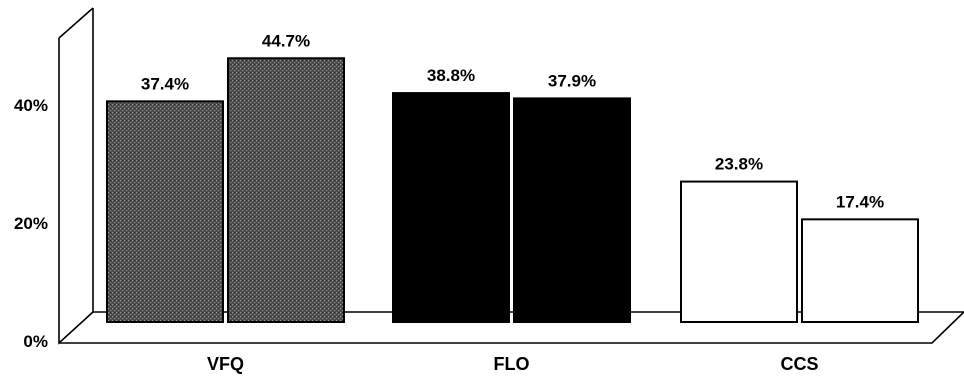  Describe the element at coordinates (572, 80) in the screenshot. I see `data-label: 37.9%` at that location.